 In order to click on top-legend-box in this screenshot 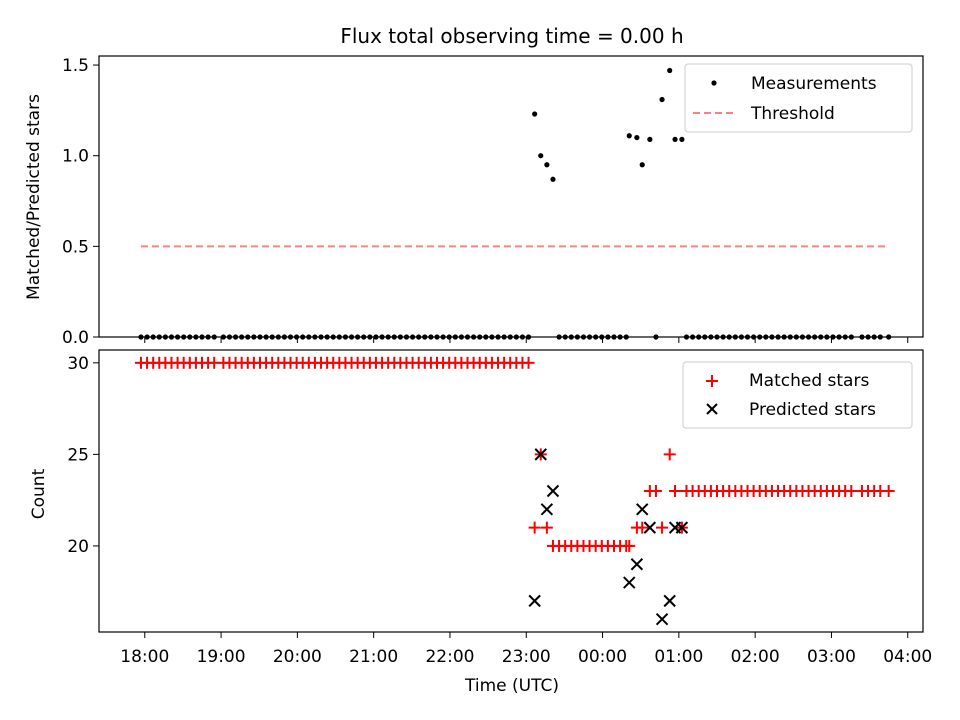, I will do `click(798, 98)`.